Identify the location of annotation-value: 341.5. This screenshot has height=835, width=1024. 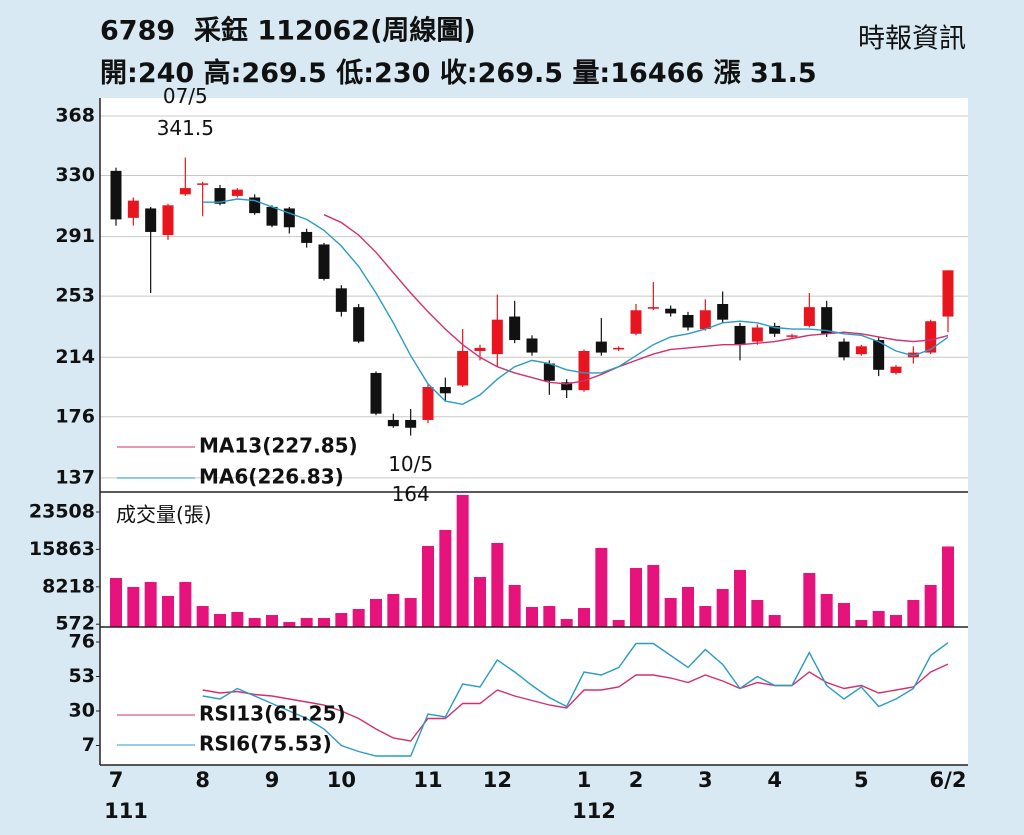
(185, 128).